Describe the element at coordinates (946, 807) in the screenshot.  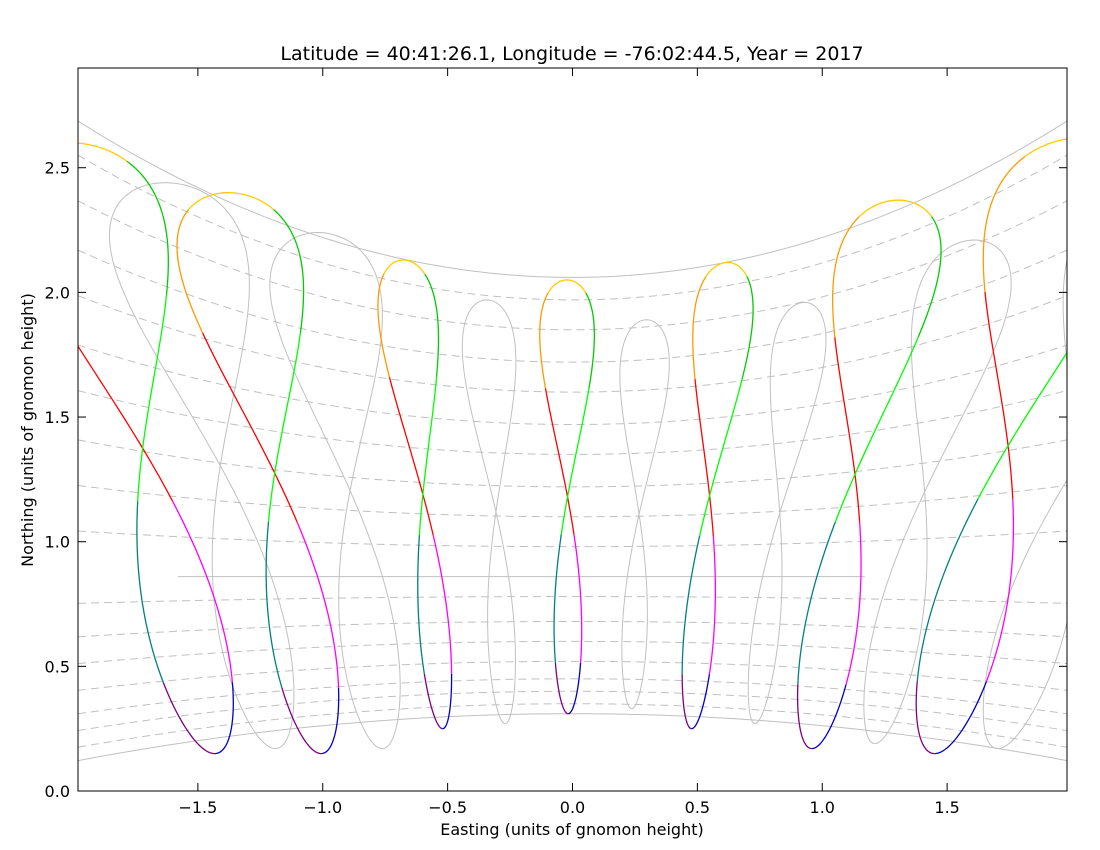
I see `x-tick-label: 1.5` at that location.